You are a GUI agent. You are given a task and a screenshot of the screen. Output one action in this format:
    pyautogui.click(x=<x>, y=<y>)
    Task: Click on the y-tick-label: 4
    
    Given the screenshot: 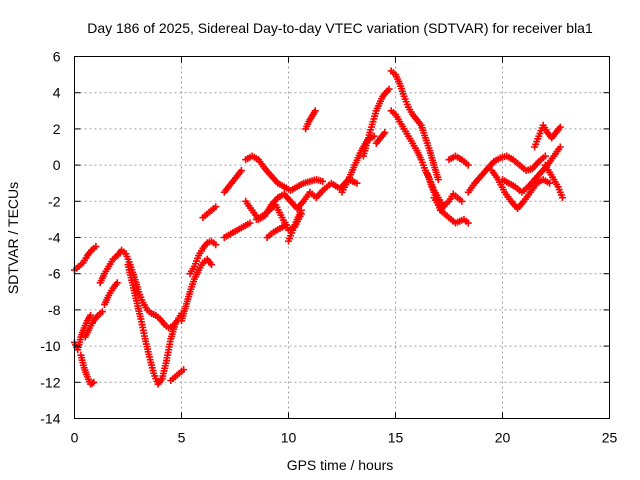 What is the action you would take?
    pyautogui.click(x=57, y=93)
    